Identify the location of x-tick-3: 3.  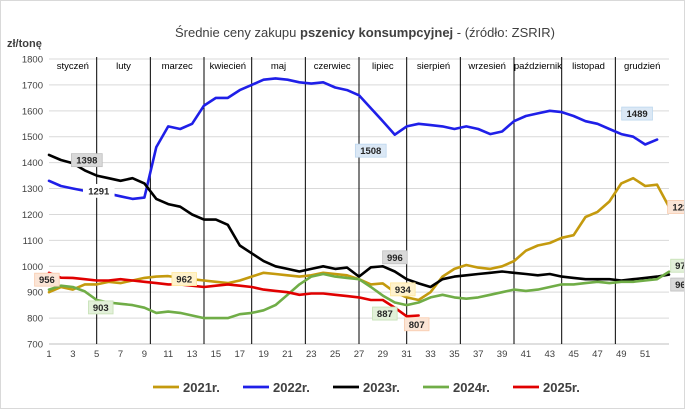
(72, 354).